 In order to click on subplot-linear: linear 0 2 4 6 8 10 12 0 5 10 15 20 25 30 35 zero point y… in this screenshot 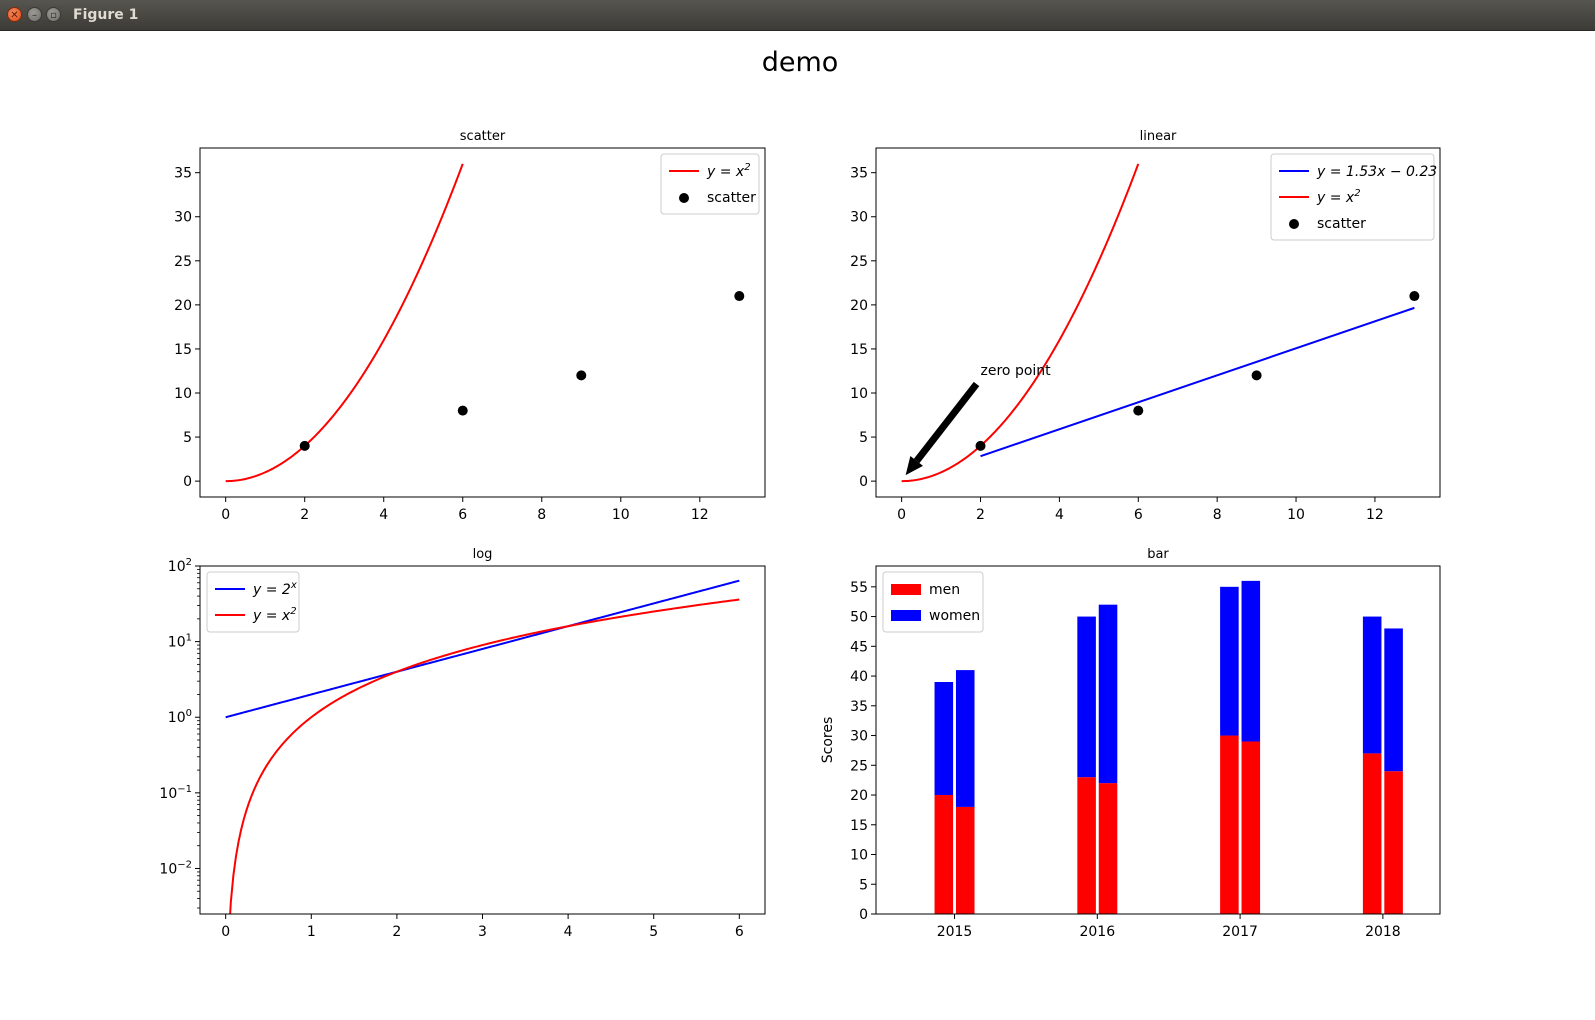, I will do `click(1145, 326)`.